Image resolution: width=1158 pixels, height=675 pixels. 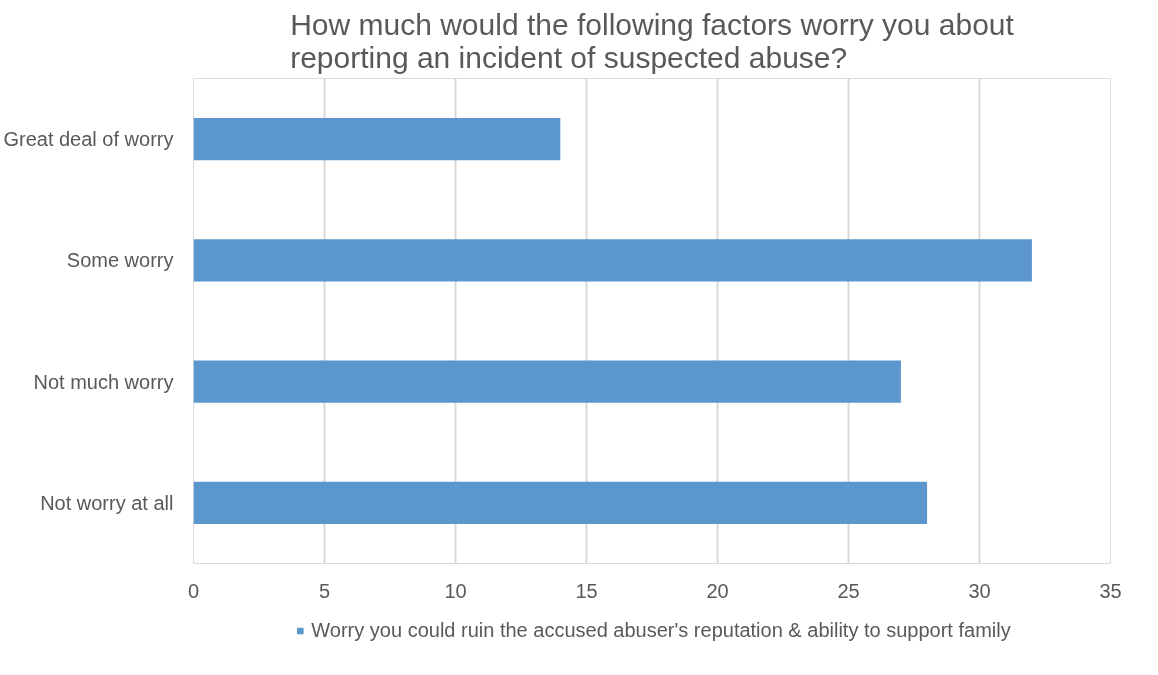 I want to click on x-tick-label: 5, so click(x=324, y=590).